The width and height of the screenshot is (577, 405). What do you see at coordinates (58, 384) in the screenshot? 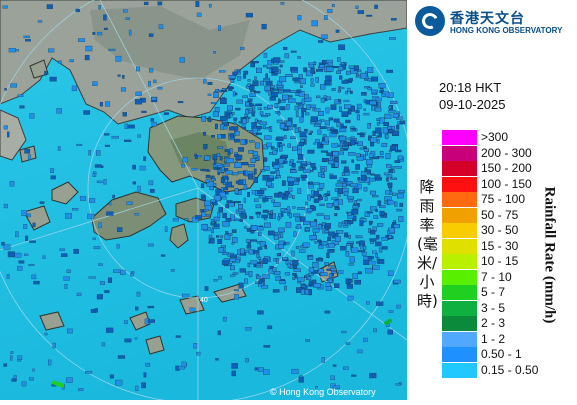
I see `rain-cell-green` at bounding box center [58, 384].